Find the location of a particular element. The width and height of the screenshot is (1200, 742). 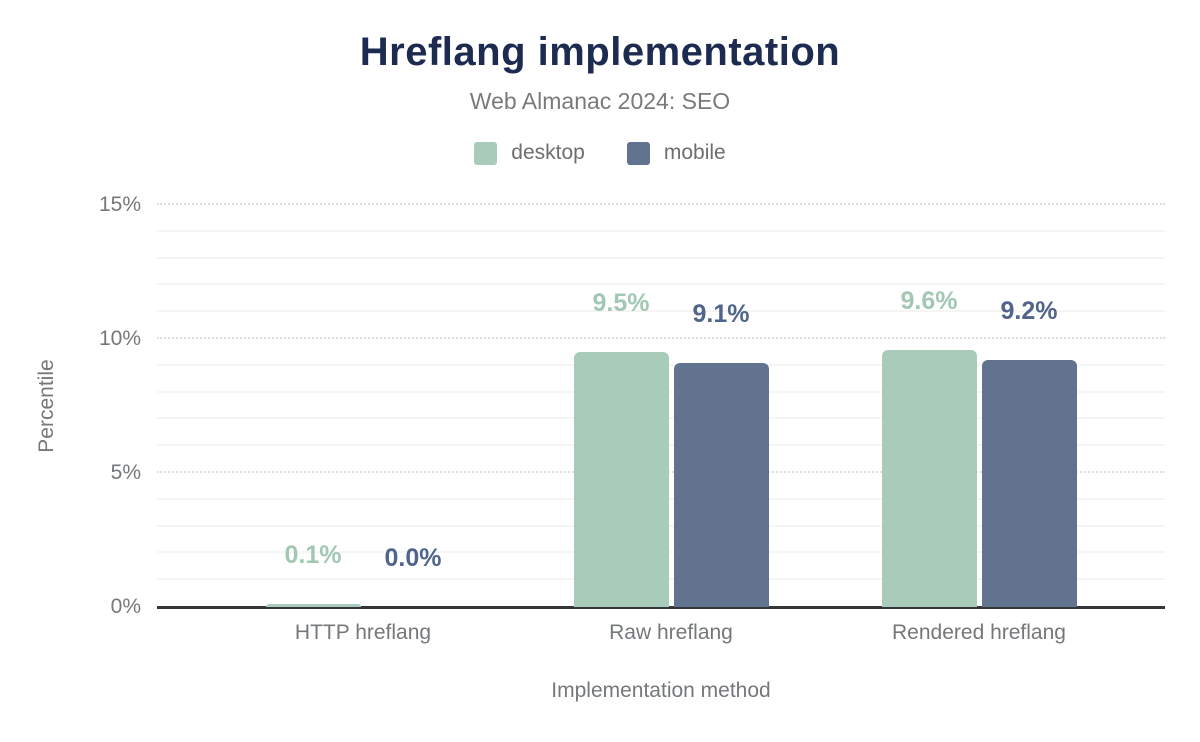

y-tick-label: 10% is located at coordinates (119, 338).